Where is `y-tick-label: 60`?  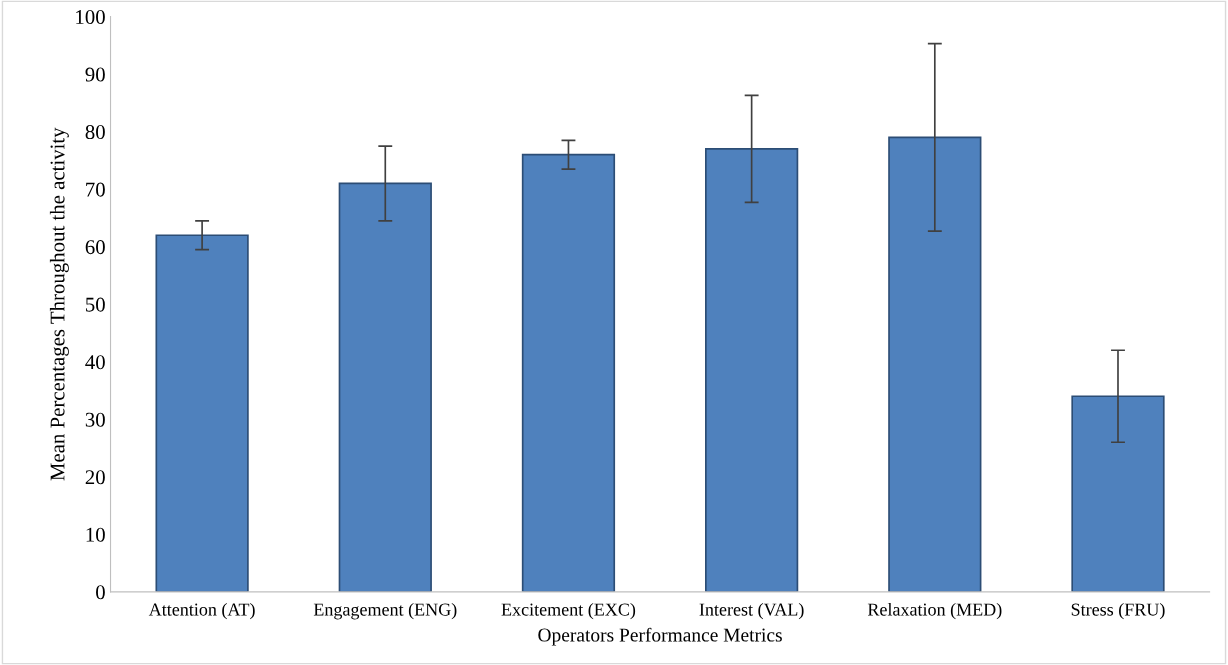
y-tick-label: 60 is located at coordinates (95, 247).